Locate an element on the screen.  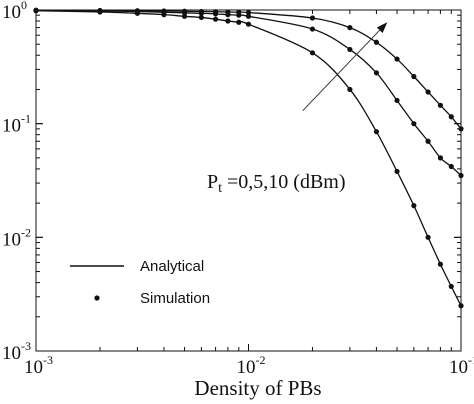
y-tick-label: 10⁻² is located at coordinates (16, 237).